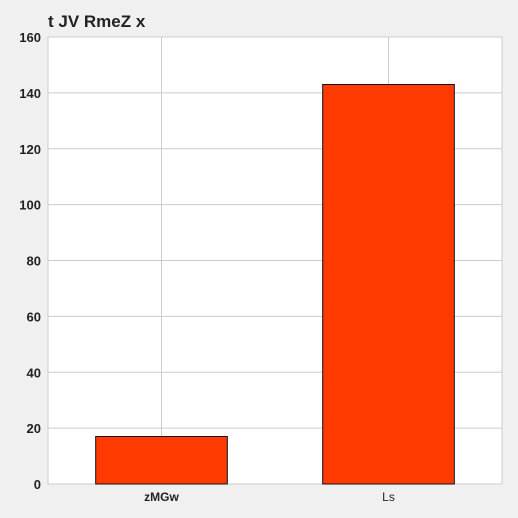 The width and height of the screenshot is (518, 518). Describe the element at coordinates (30, 93) in the screenshot. I see `y-tick-label-140: 140` at that location.